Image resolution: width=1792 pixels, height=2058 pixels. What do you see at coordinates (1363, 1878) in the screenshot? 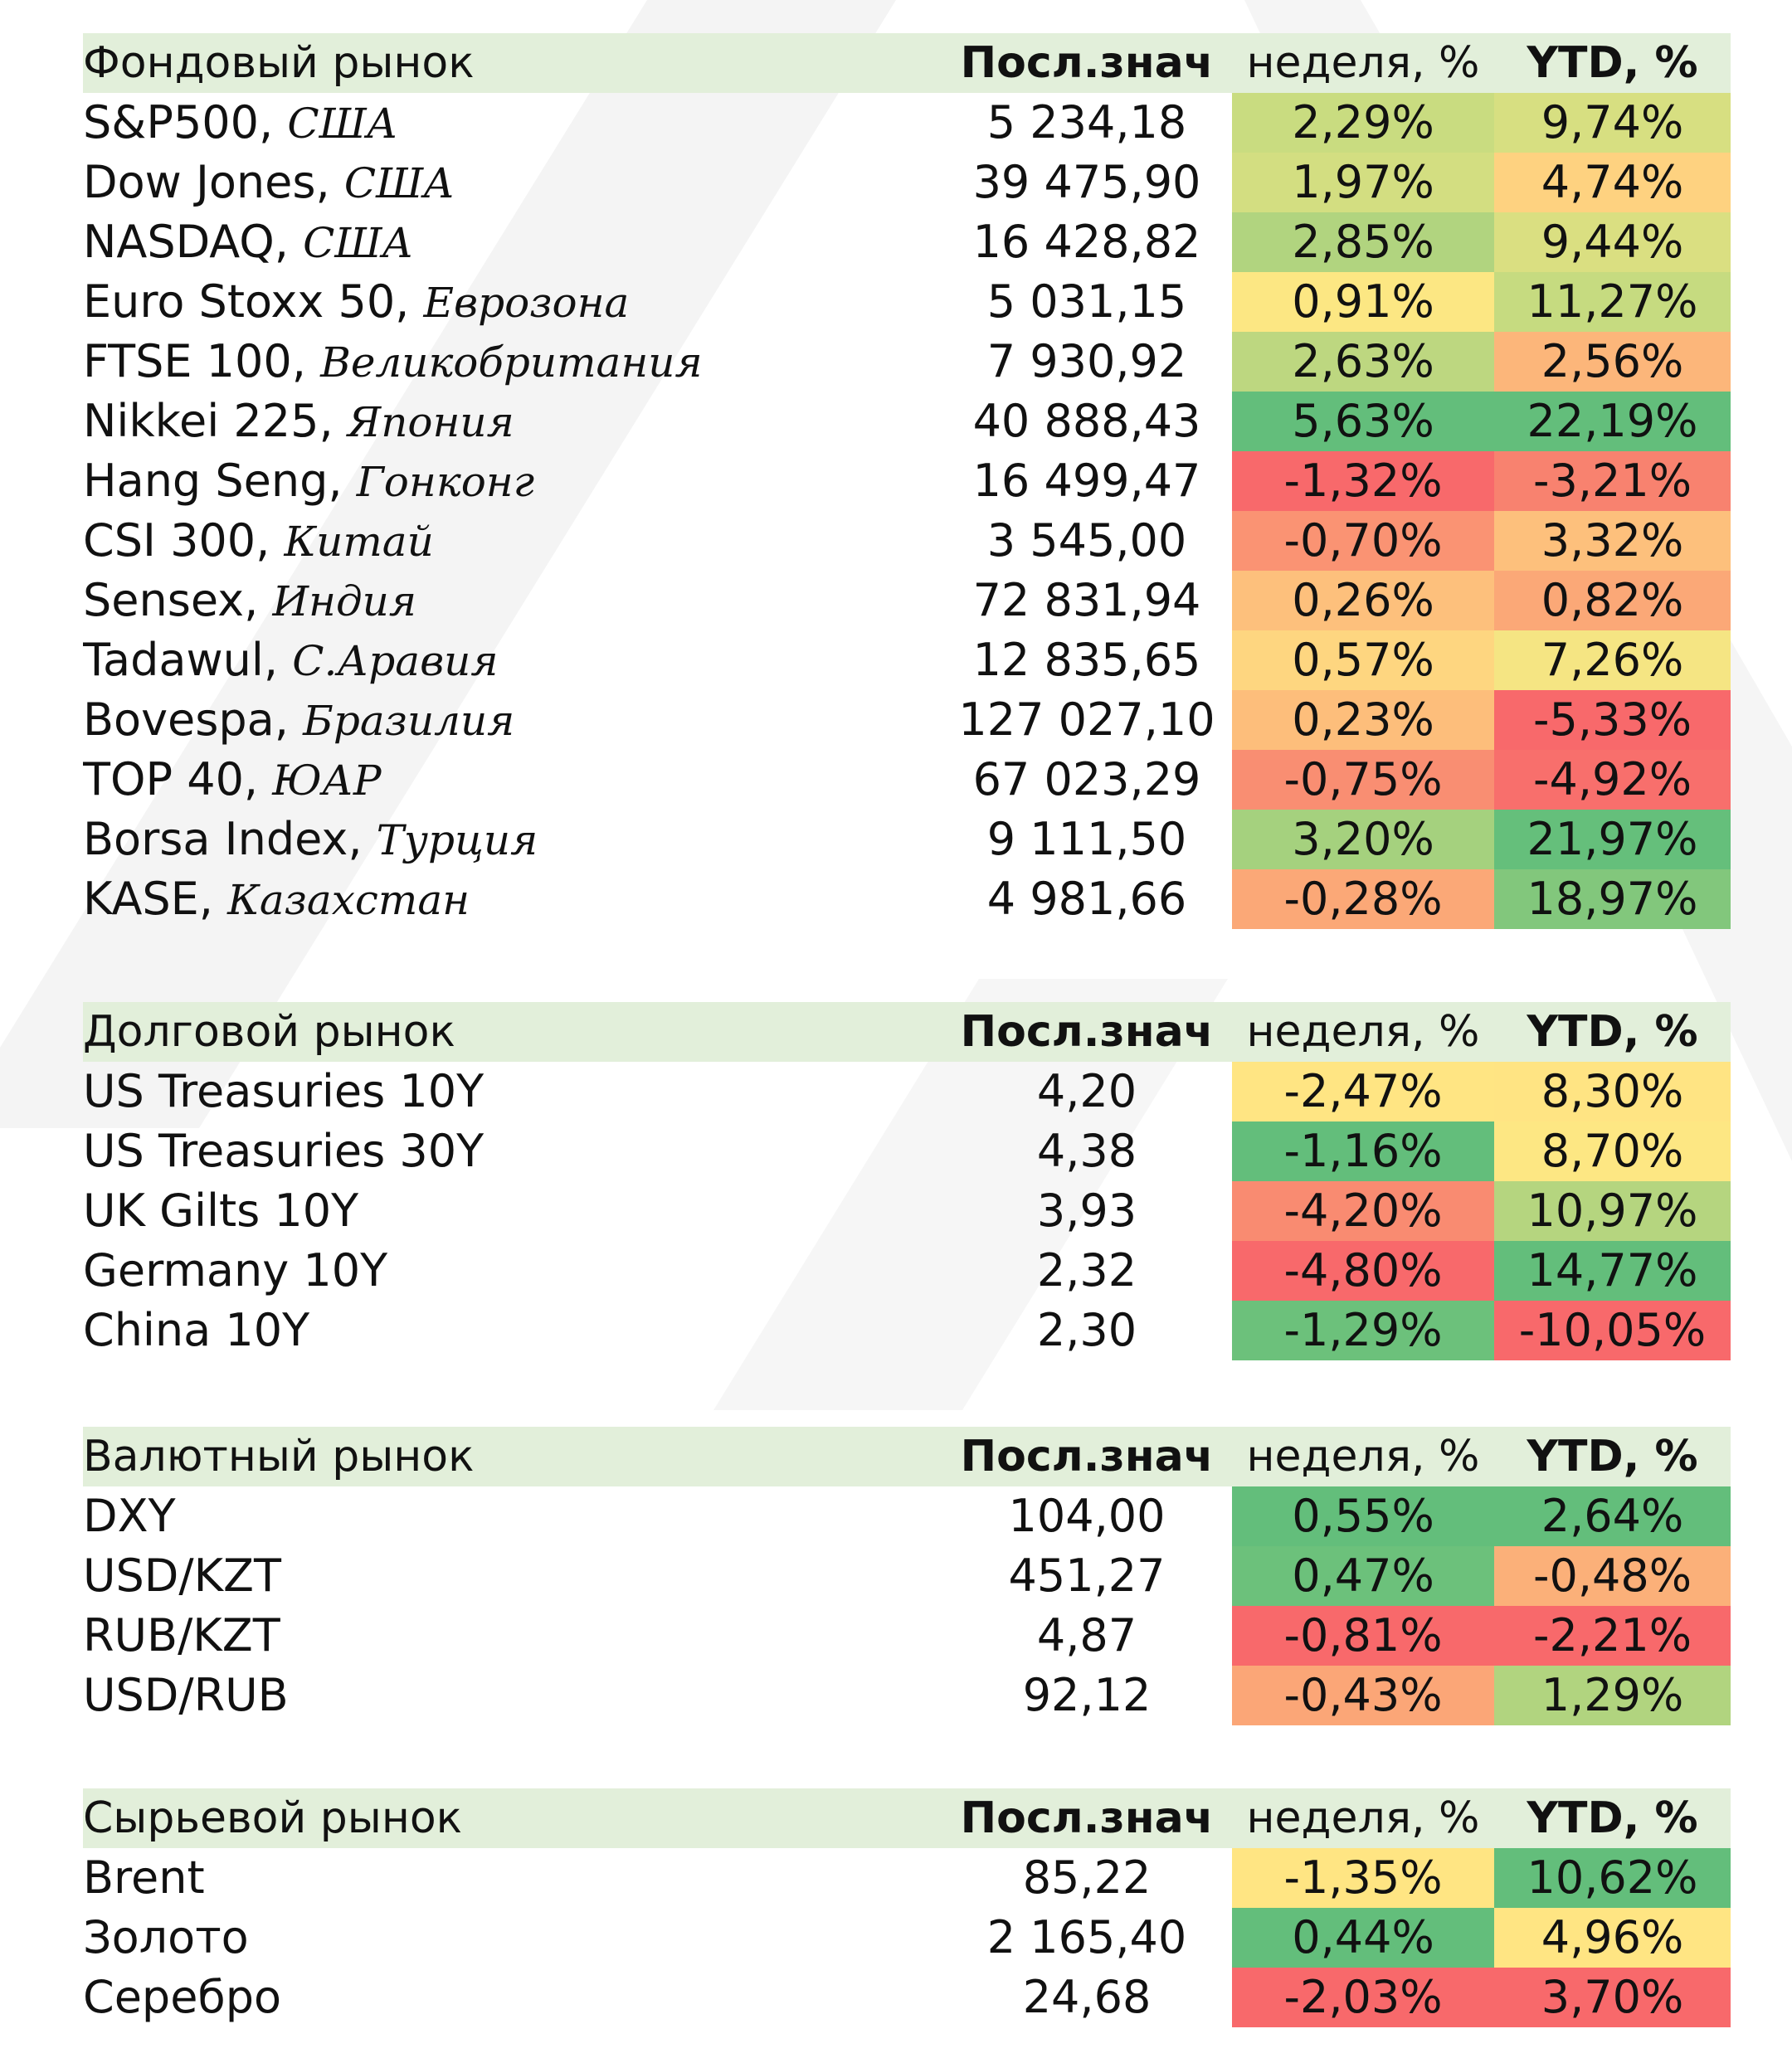
I see `week-change: -1,35%` at bounding box center [1363, 1878].